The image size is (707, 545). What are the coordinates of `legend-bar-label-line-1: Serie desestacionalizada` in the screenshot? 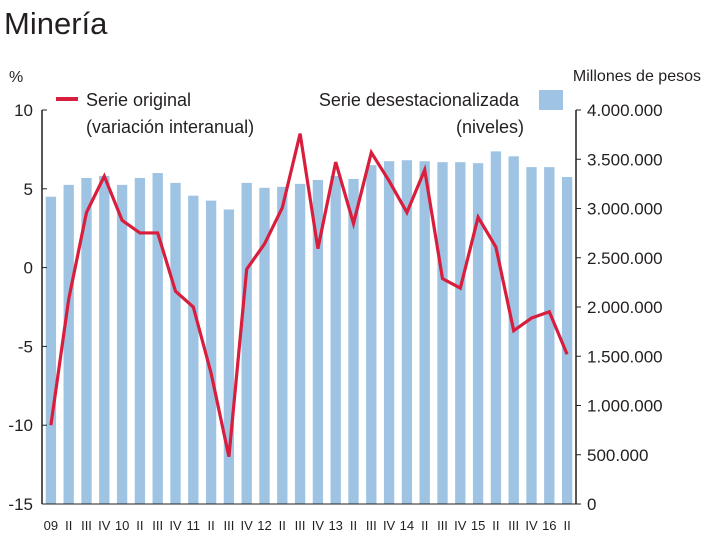 It's located at (419, 100).